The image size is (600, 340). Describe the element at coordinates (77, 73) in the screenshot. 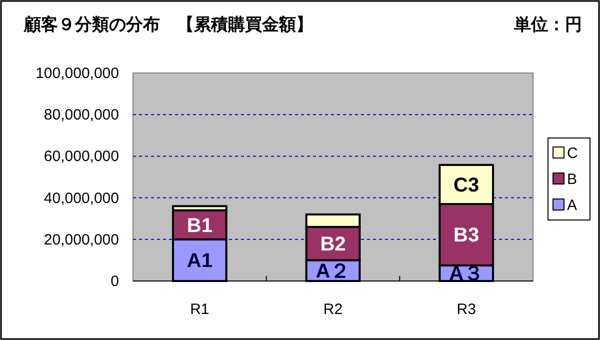

I see `y-tick-label: 100,000,000` at that location.